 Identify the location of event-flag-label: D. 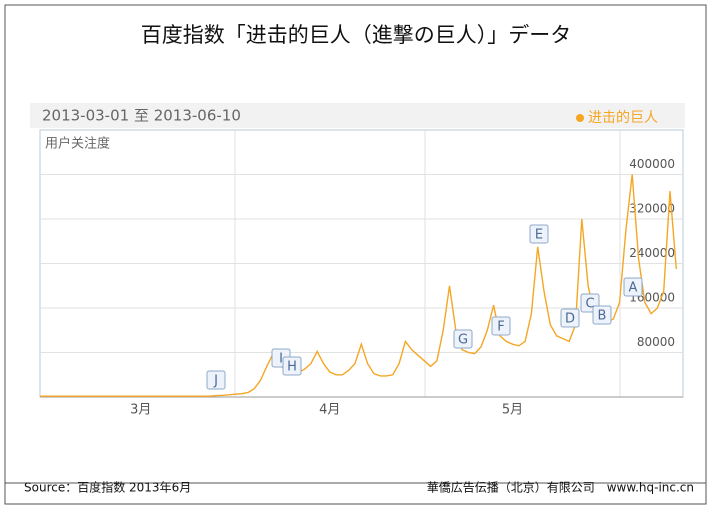
(570, 319).